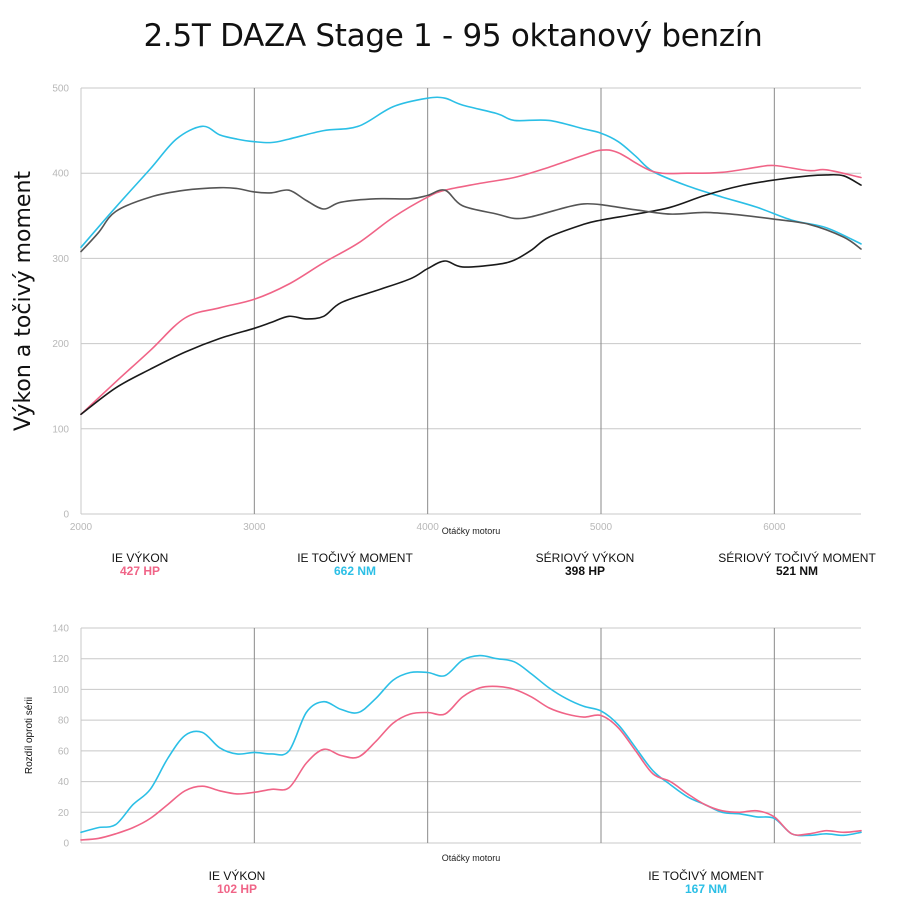 This screenshot has height=915, width=906. Describe the element at coordinates (471, 172) in the screenshot. I see `series-line-ie-to-iv-moment` at that location.